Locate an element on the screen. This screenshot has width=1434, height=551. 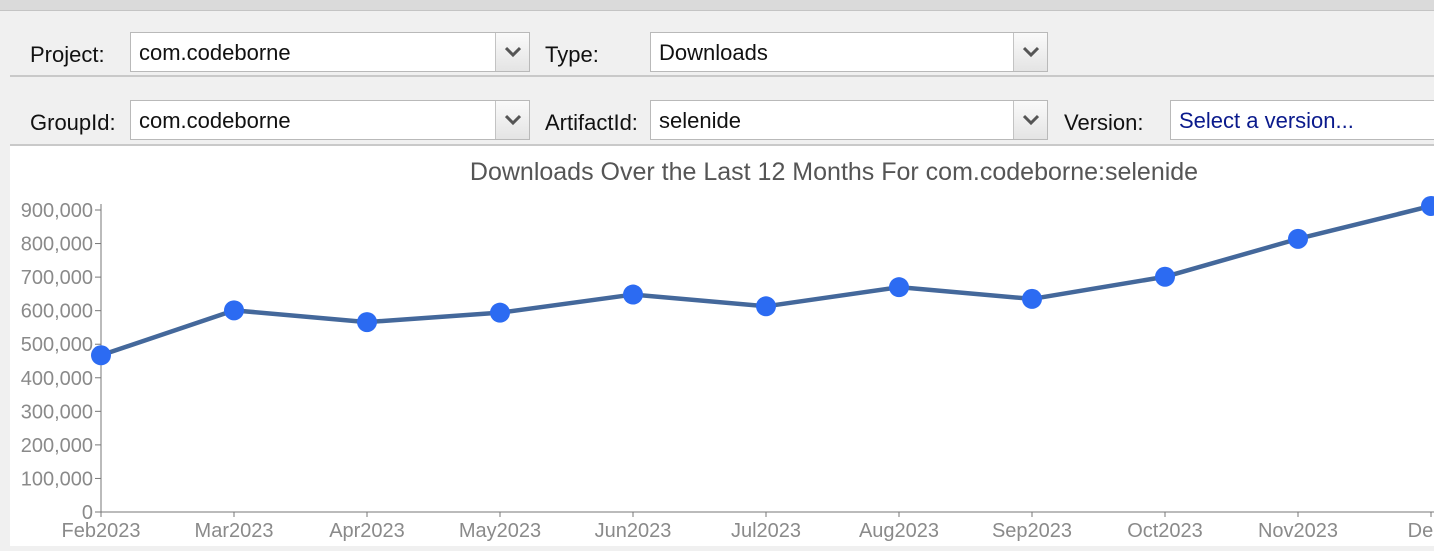
y-tick-label: 500,000 is located at coordinates (57, 345).